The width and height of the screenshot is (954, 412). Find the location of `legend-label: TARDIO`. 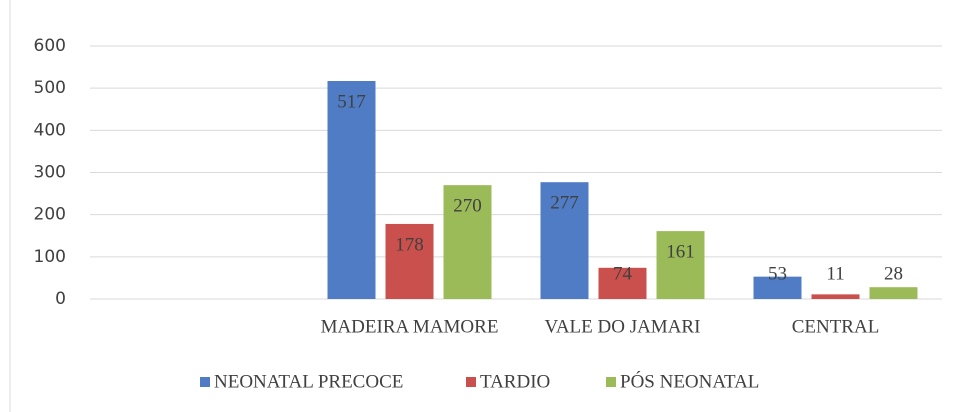

legend-label: TARDIO is located at coordinates (515, 381).